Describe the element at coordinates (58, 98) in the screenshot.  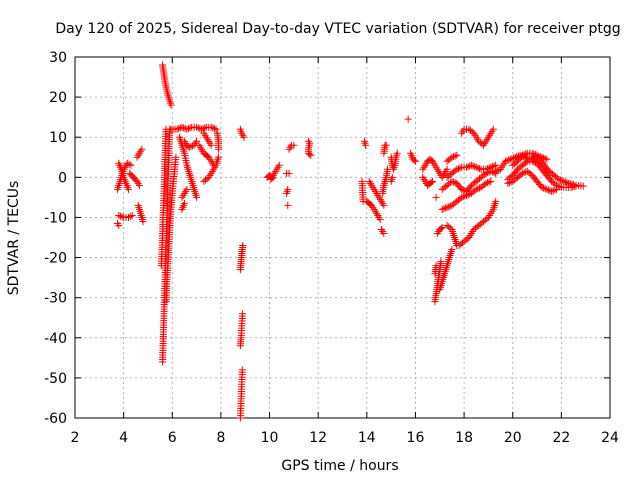
I see `y-tick-label: 20` at that location.